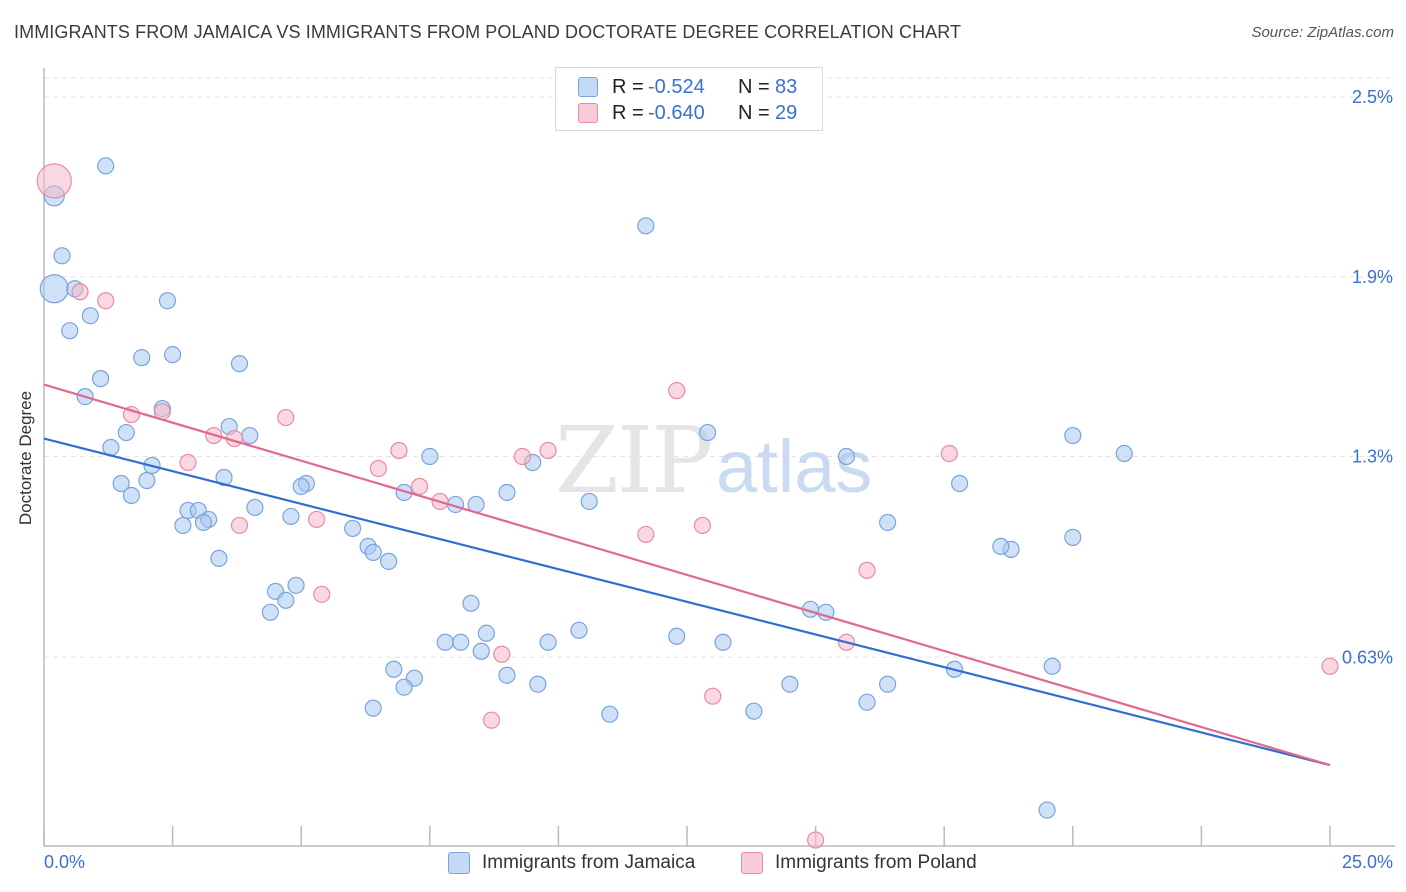 The image size is (1406, 892). I want to click on legend-row-poland: R = -0.640 N = 29, so click(687, 113).